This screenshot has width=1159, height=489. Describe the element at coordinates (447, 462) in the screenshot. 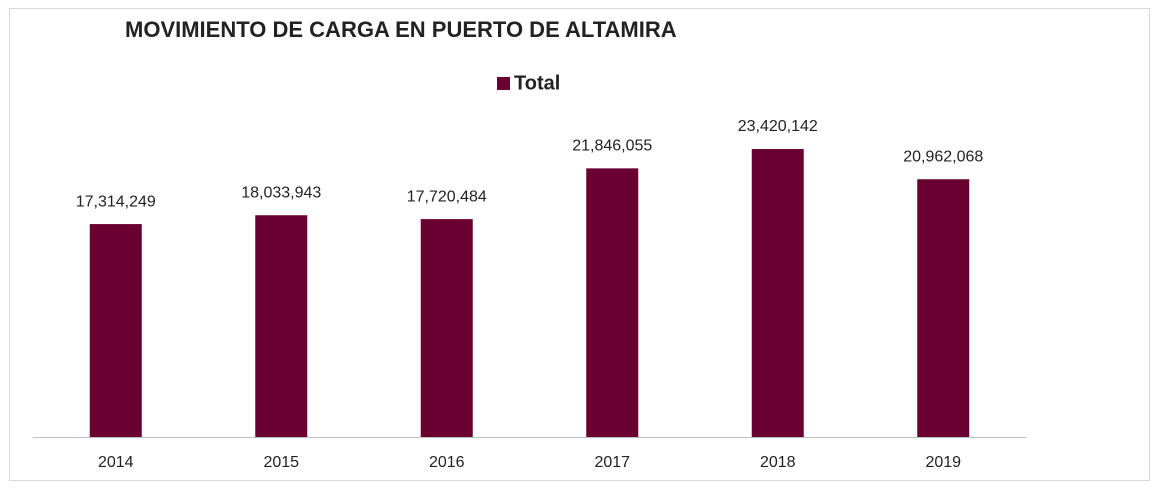

I see `x-tick-label: 2016` at that location.